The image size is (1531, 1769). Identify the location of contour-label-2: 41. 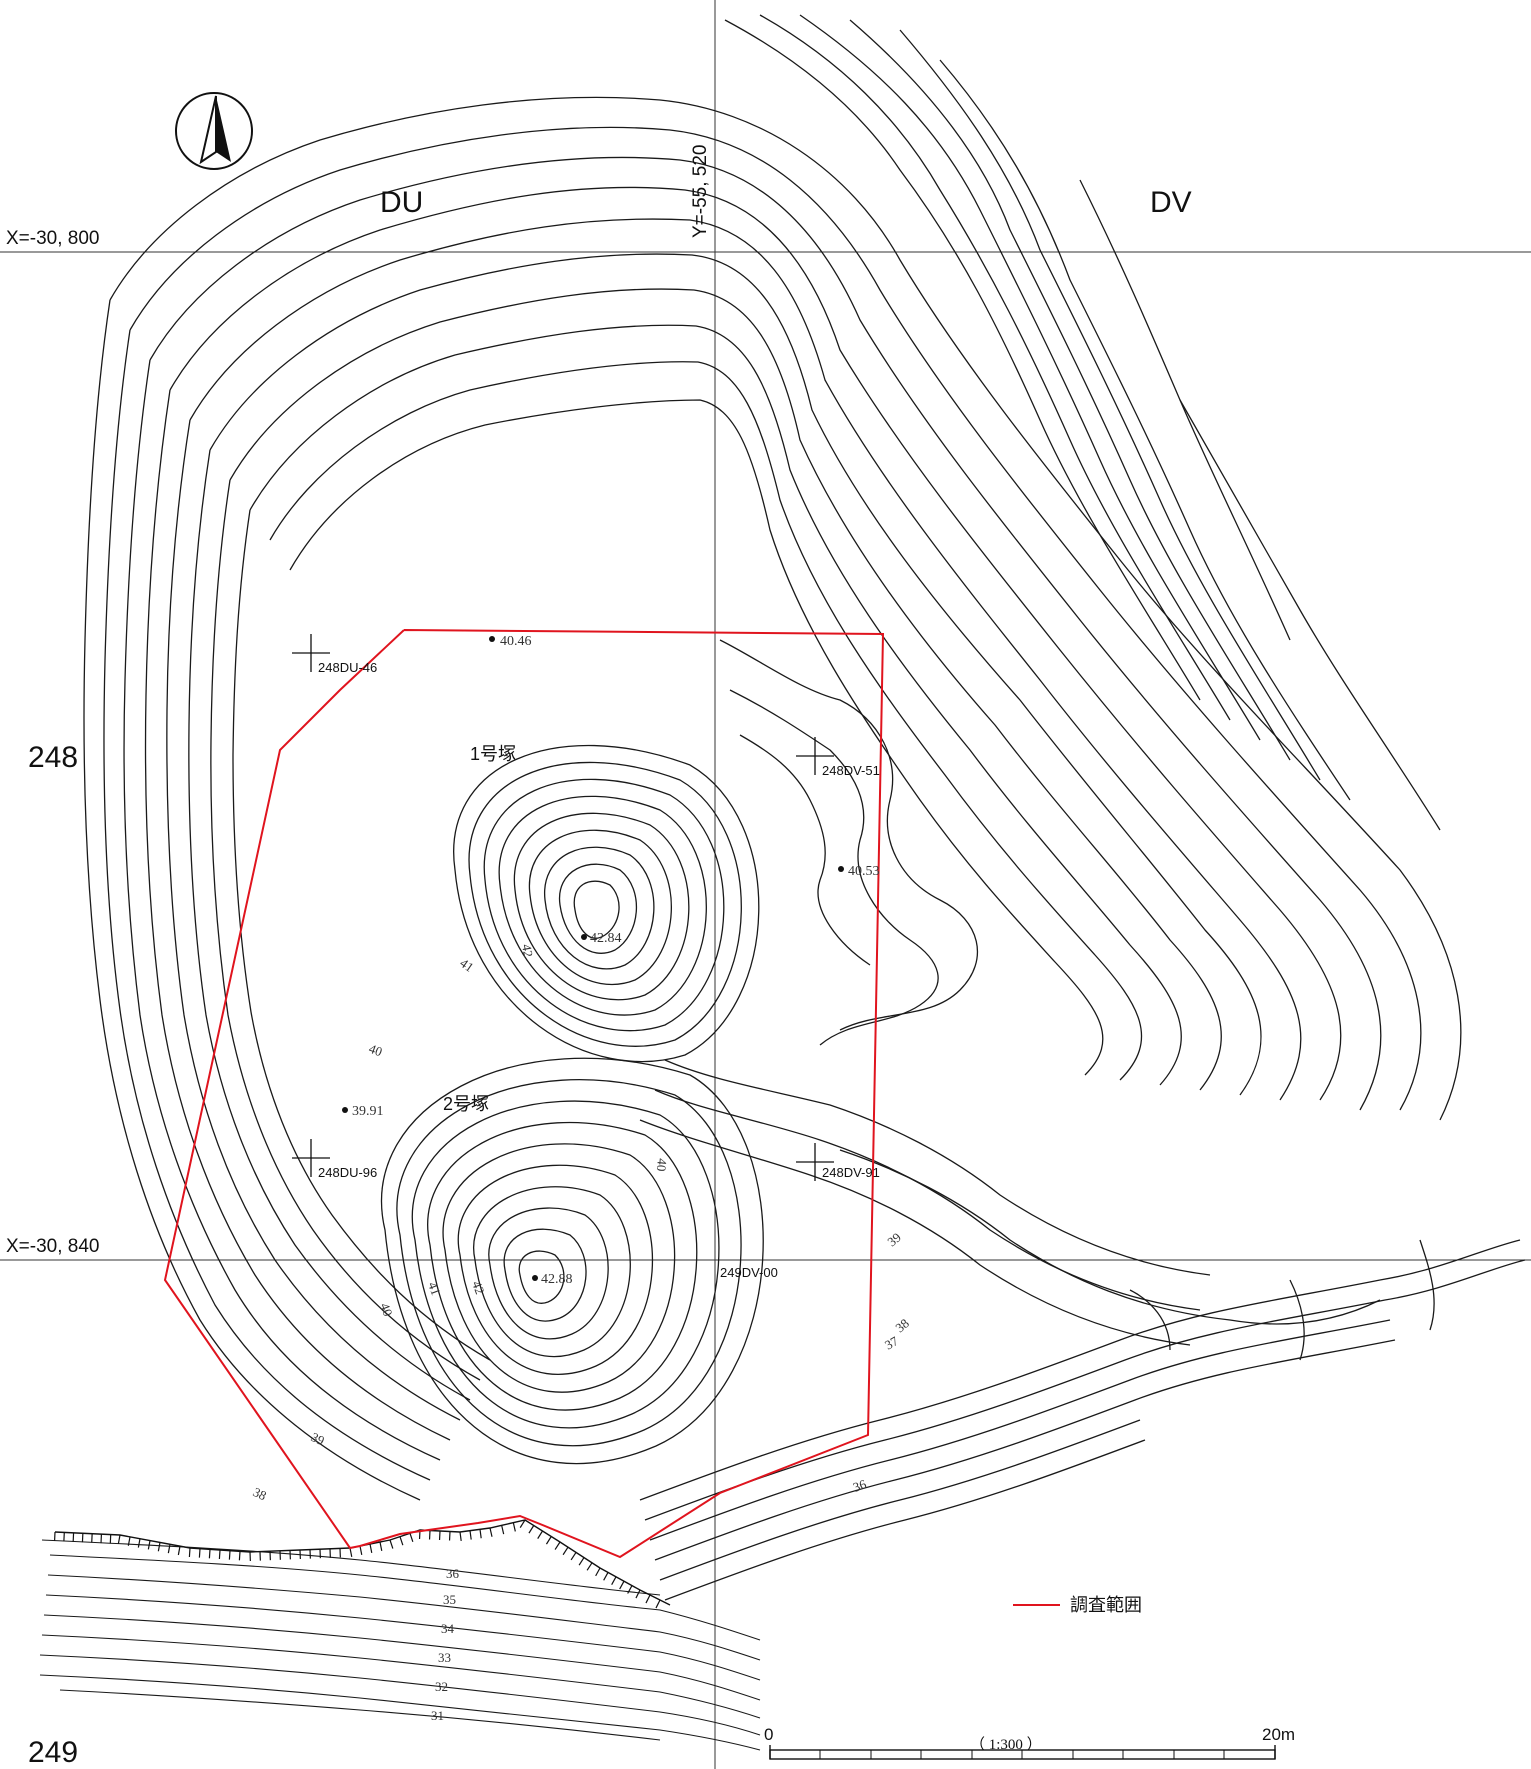
(466, 965).